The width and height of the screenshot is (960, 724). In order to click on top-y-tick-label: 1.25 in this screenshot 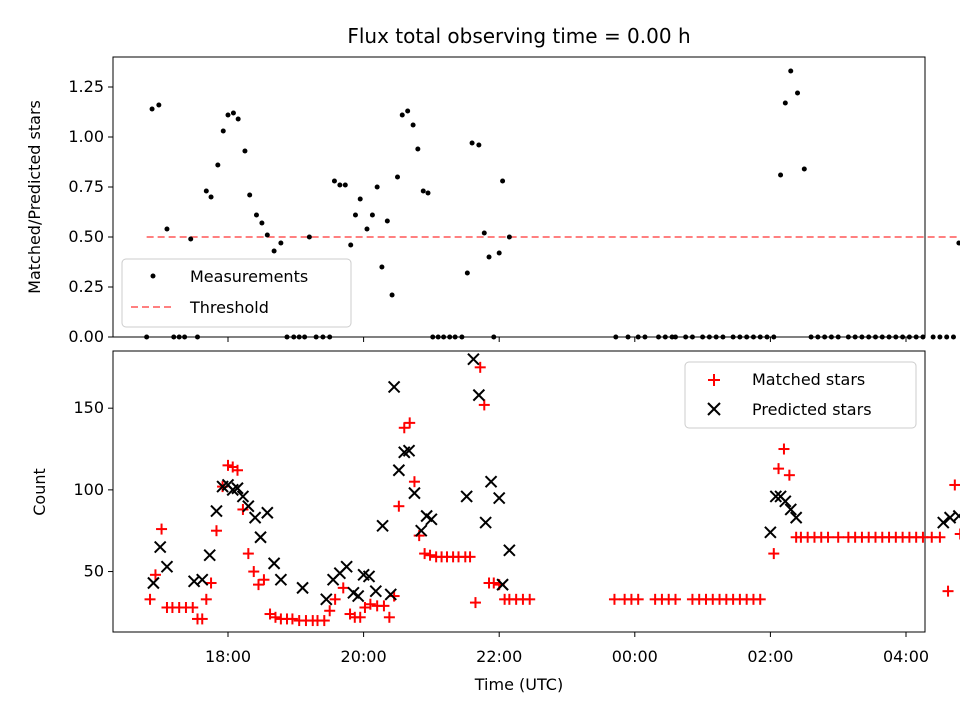, I will do `click(86, 86)`.